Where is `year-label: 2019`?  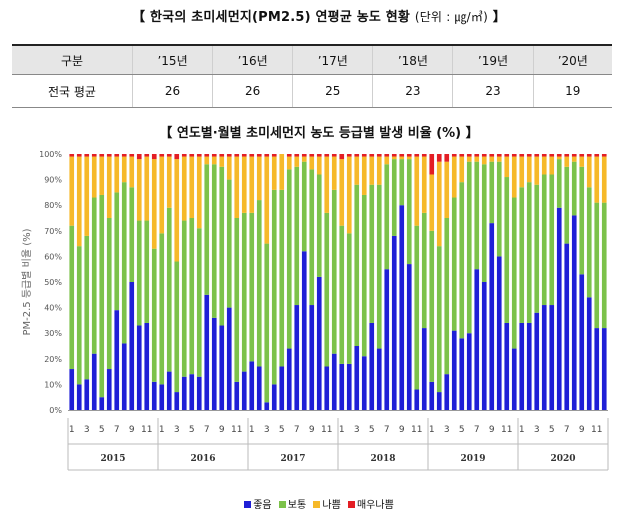 year-label: 2019 is located at coordinates (472, 459).